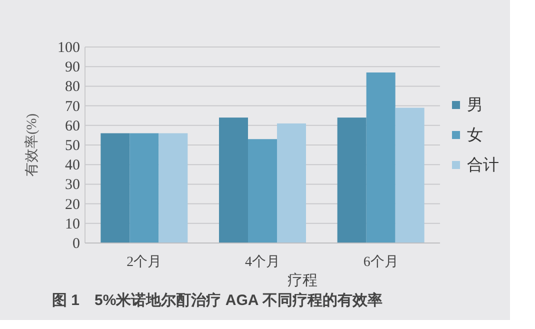 The image size is (535, 329). I want to click on legend-label: 男, so click(475, 105).